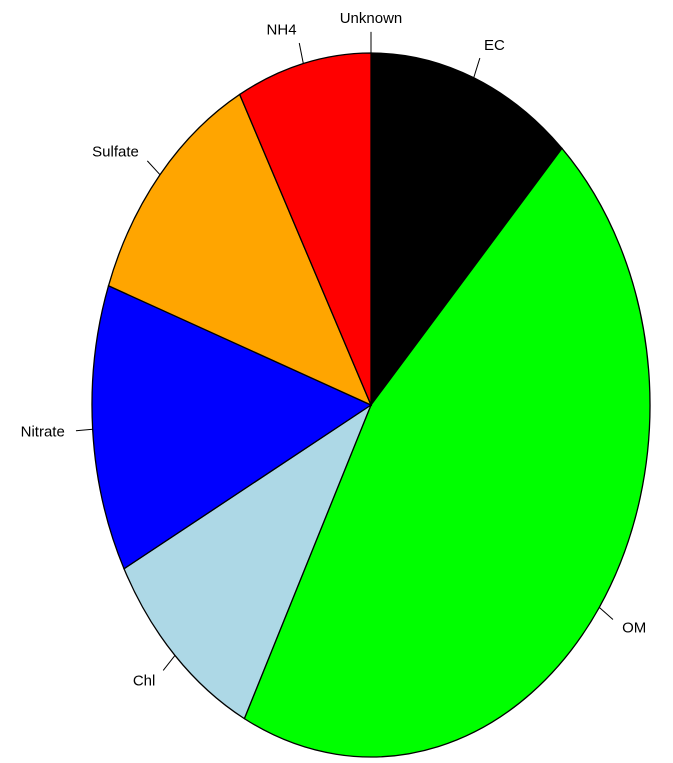 The image size is (673, 763). I want to click on label-tick-om, so click(606, 613).